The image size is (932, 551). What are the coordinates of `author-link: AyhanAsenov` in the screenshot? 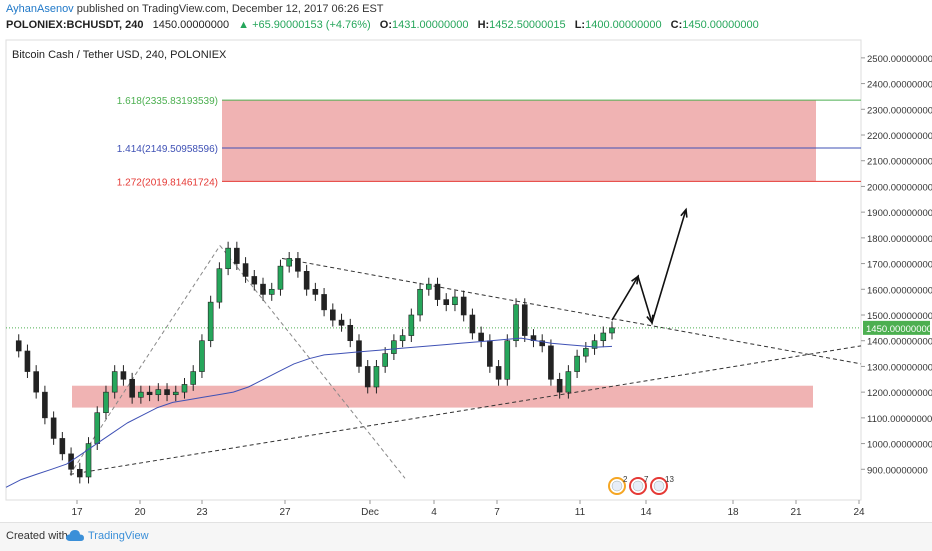 It's located at (40, 9).